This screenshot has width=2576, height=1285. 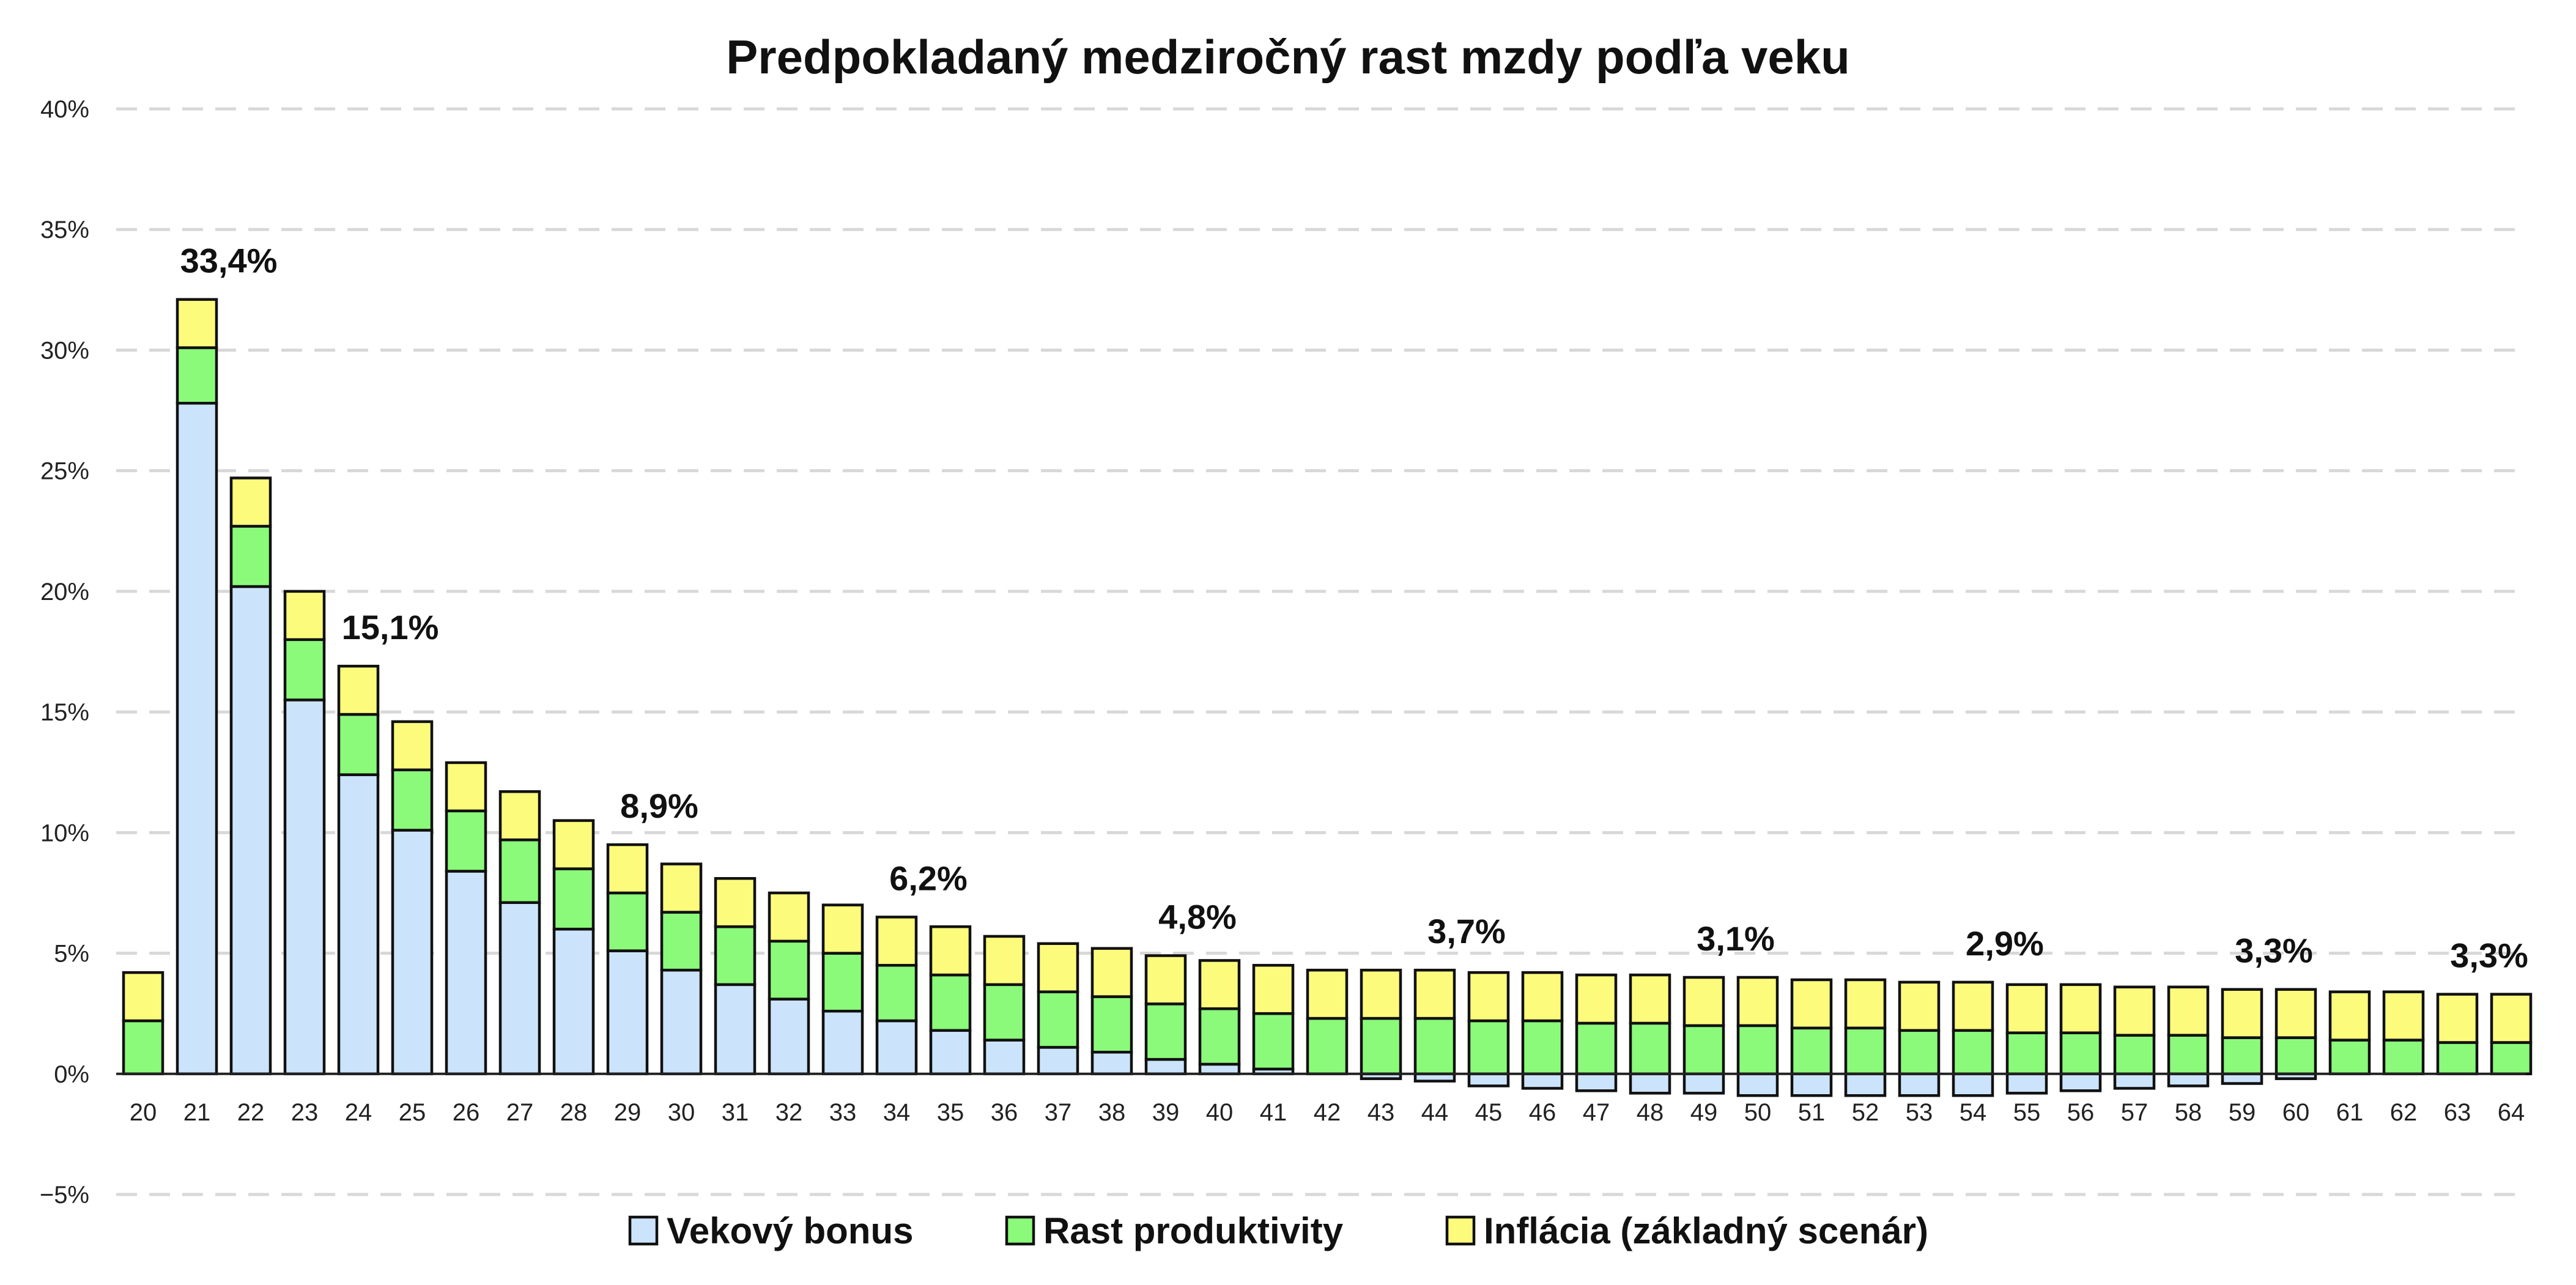 What do you see at coordinates (358, 1112) in the screenshot?
I see `x-tick-label: 24` at bounding box center [358, 1112].